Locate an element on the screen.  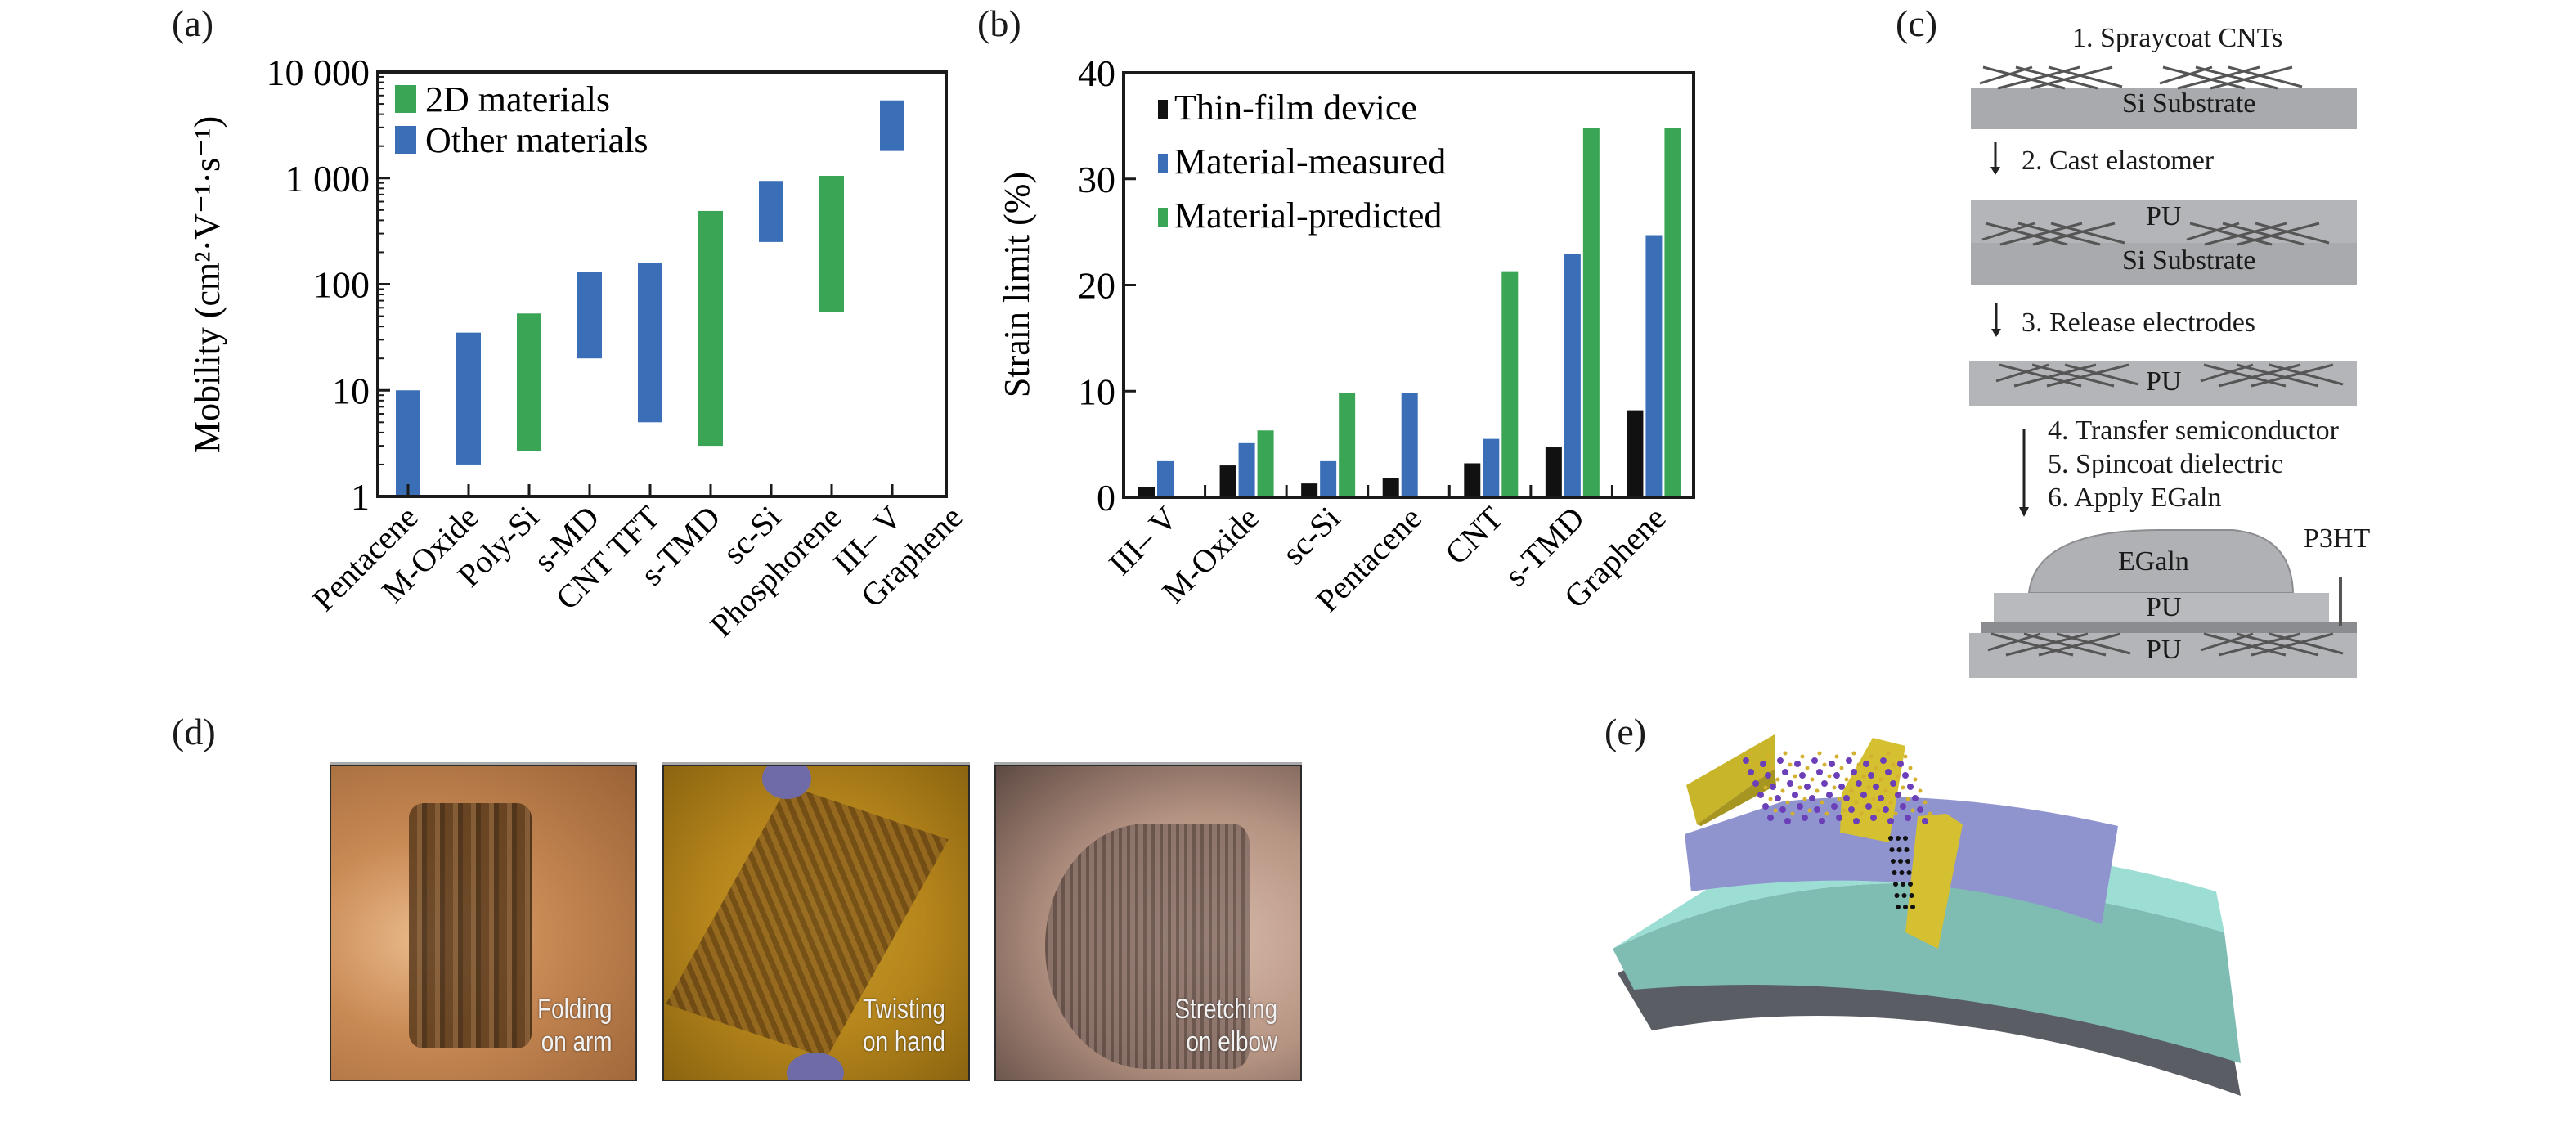
legend-label-other: Other materials is located at coordinates (536, 140).